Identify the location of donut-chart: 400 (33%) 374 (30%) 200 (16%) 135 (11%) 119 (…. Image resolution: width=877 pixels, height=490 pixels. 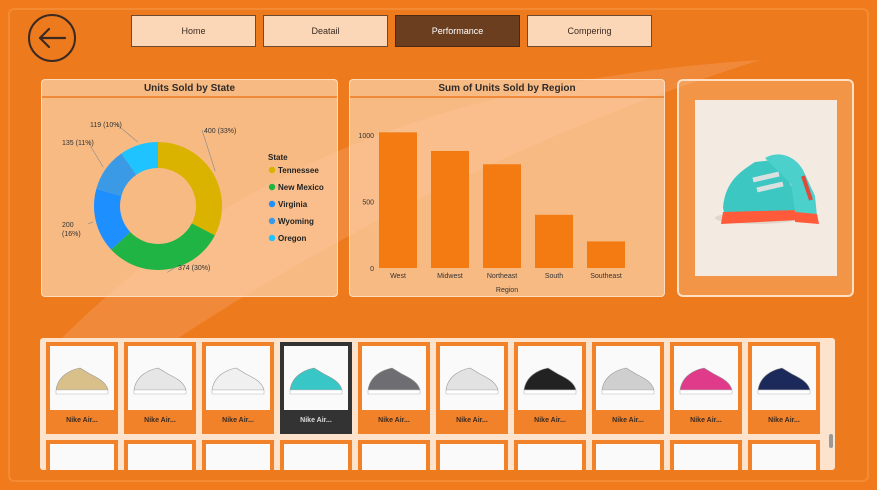
(190, 198).